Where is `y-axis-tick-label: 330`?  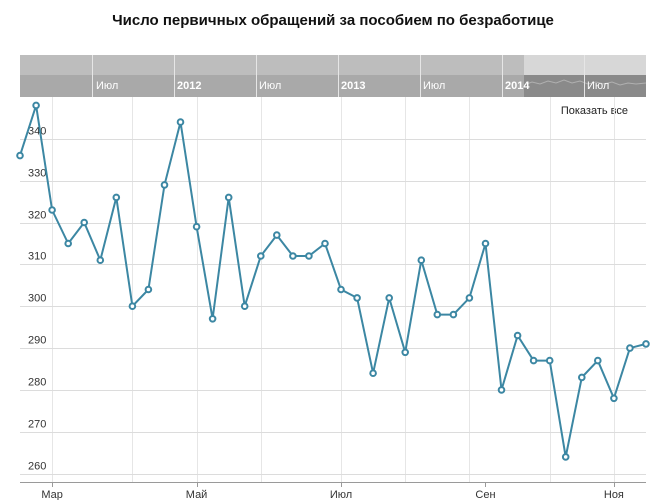
y-axis-tick-label: 330 is located at coordinates (37, 174).